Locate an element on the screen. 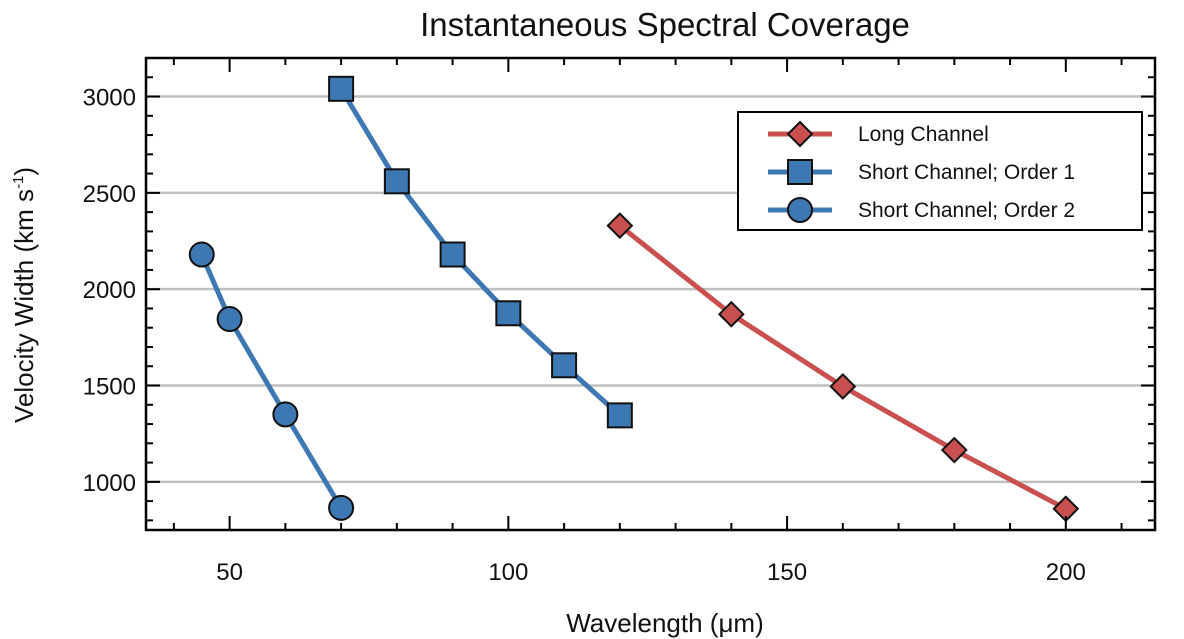 This screenshot has height=639, width=1184. y-axis-label: Velocity Width (km s-1) is located at coordinates (24, 295).